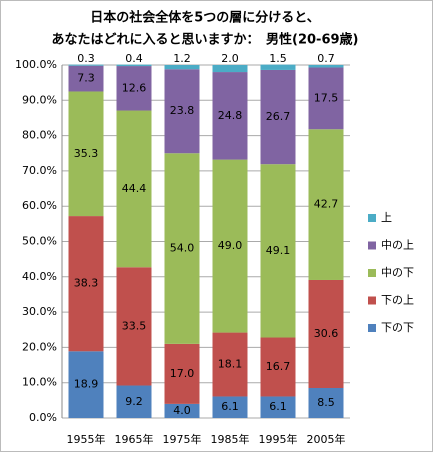 The height and width of the screenshot is (452, 433). Describe the element at coordinates (386, 217) in the screenshot. I see `legend-label: 上` at that location.